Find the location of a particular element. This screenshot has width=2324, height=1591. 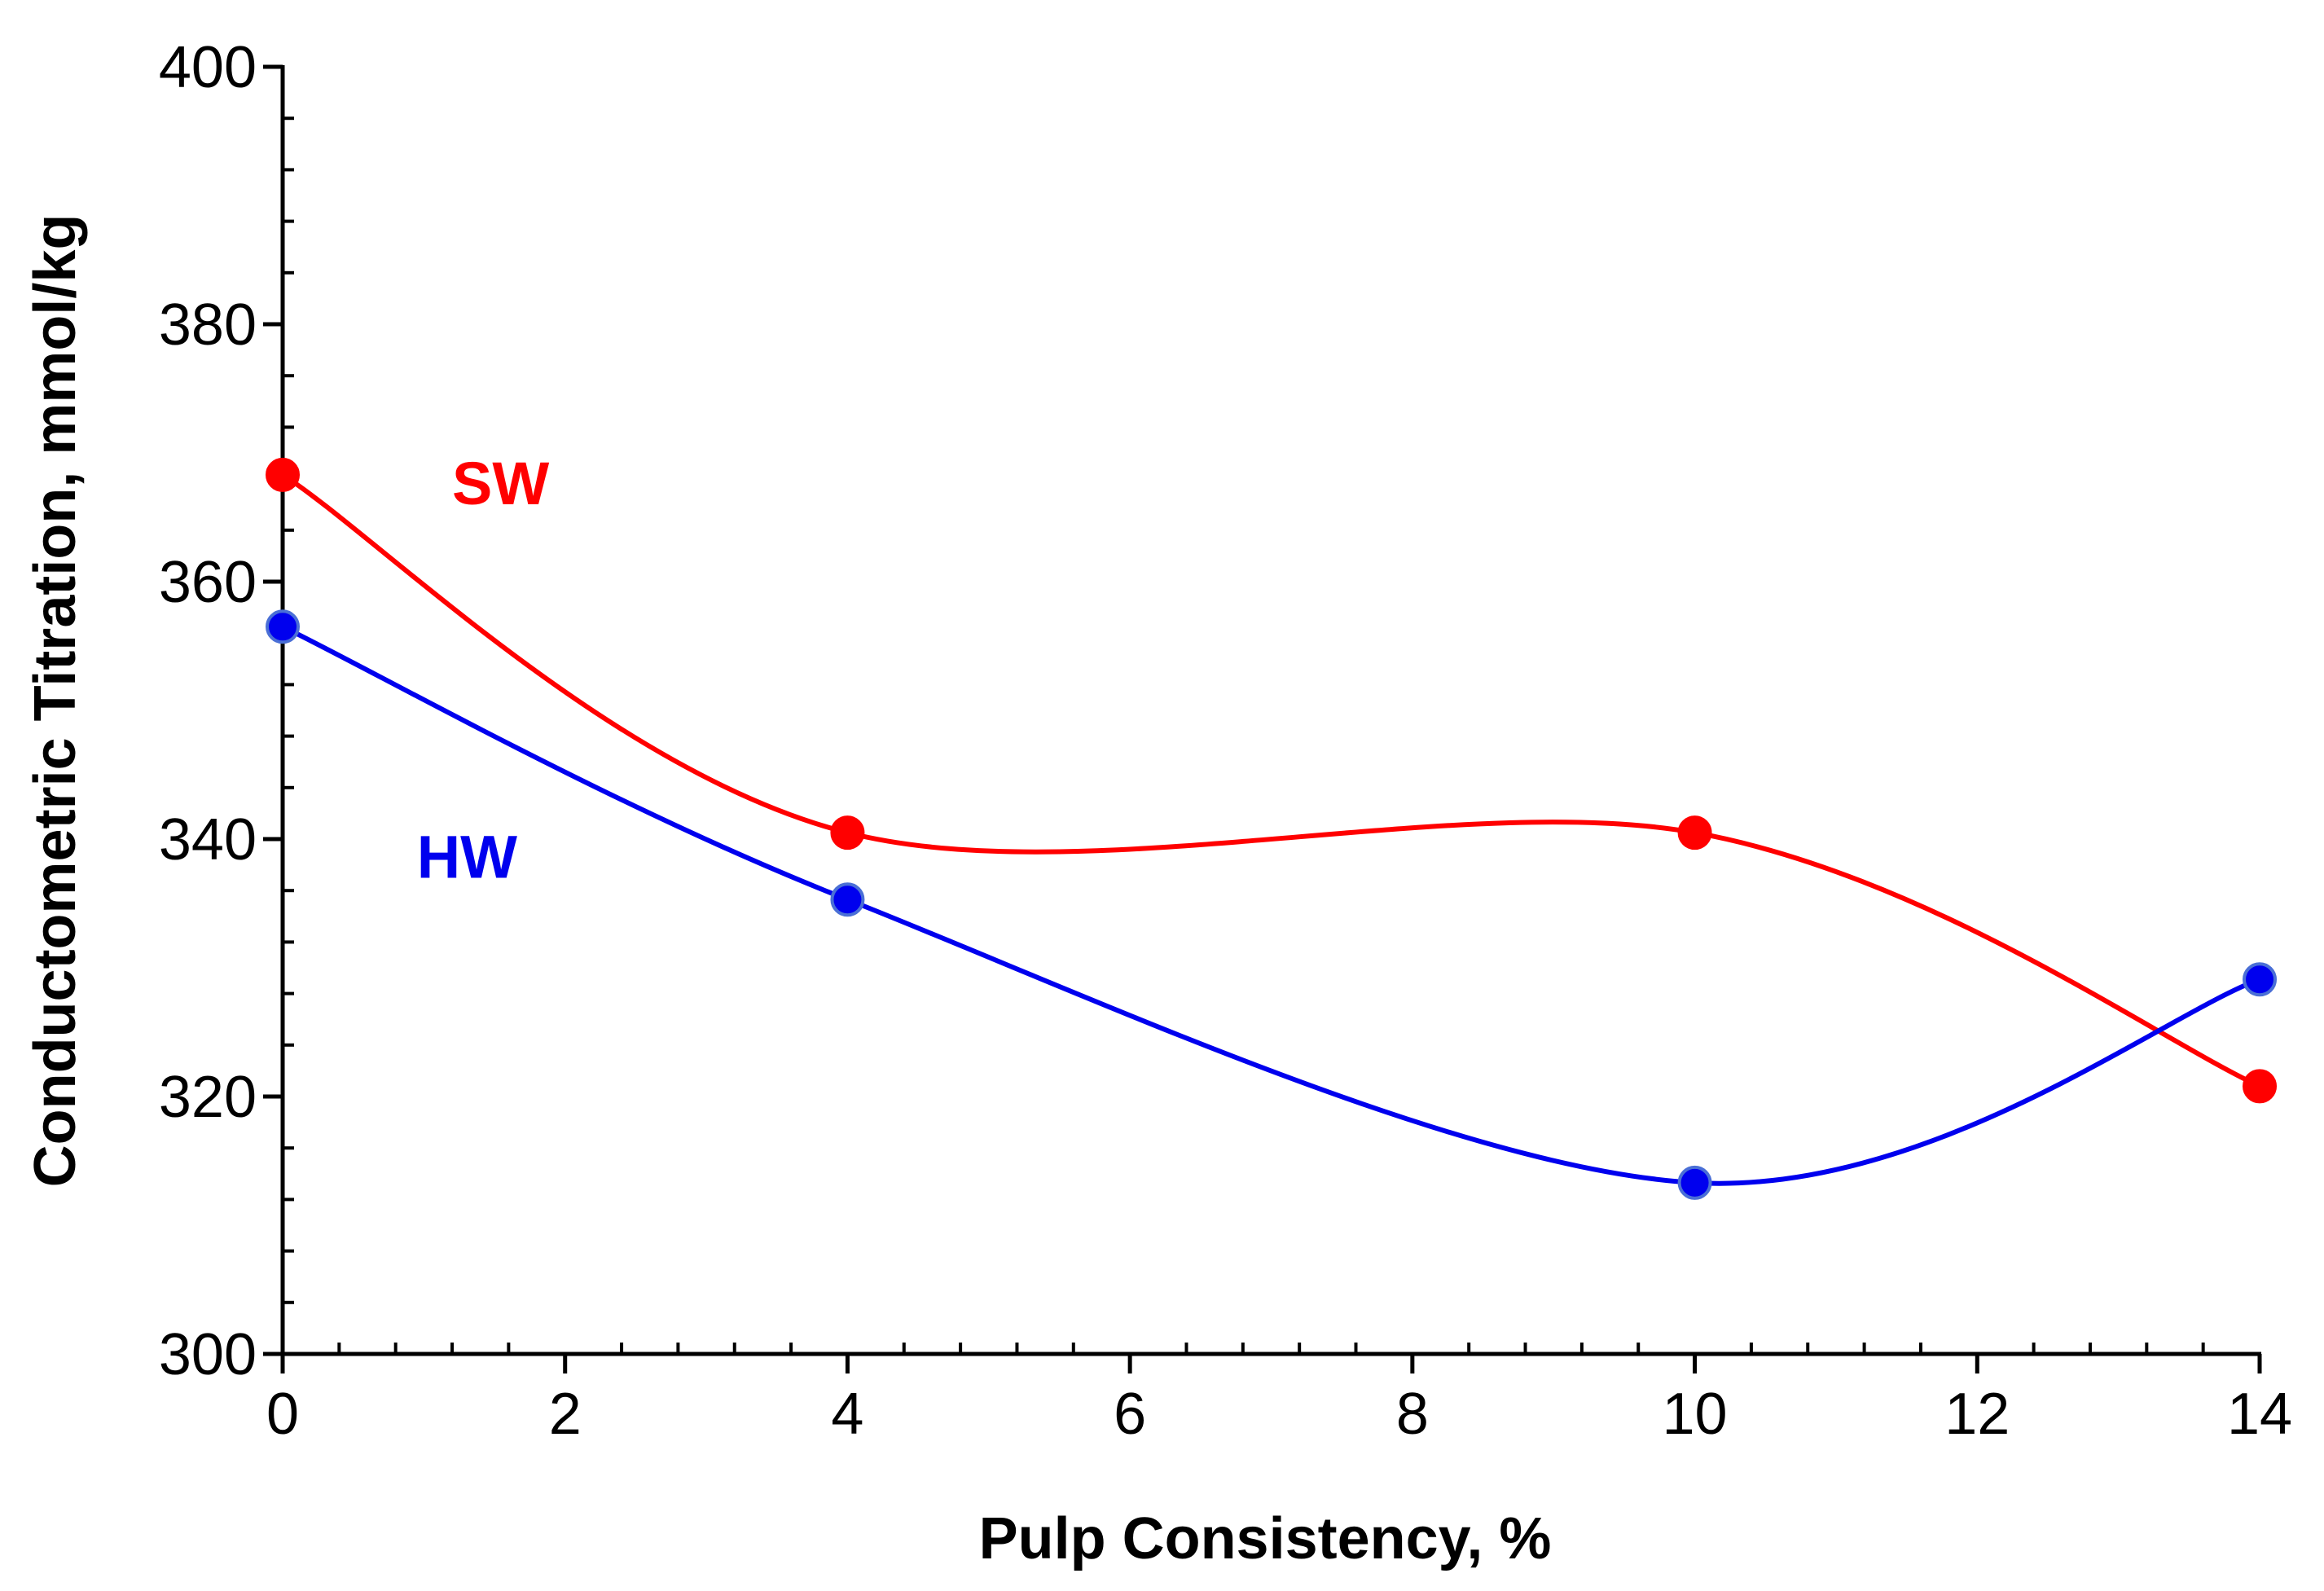

y-tick-label: 360 is located at coordinates (208, 582).